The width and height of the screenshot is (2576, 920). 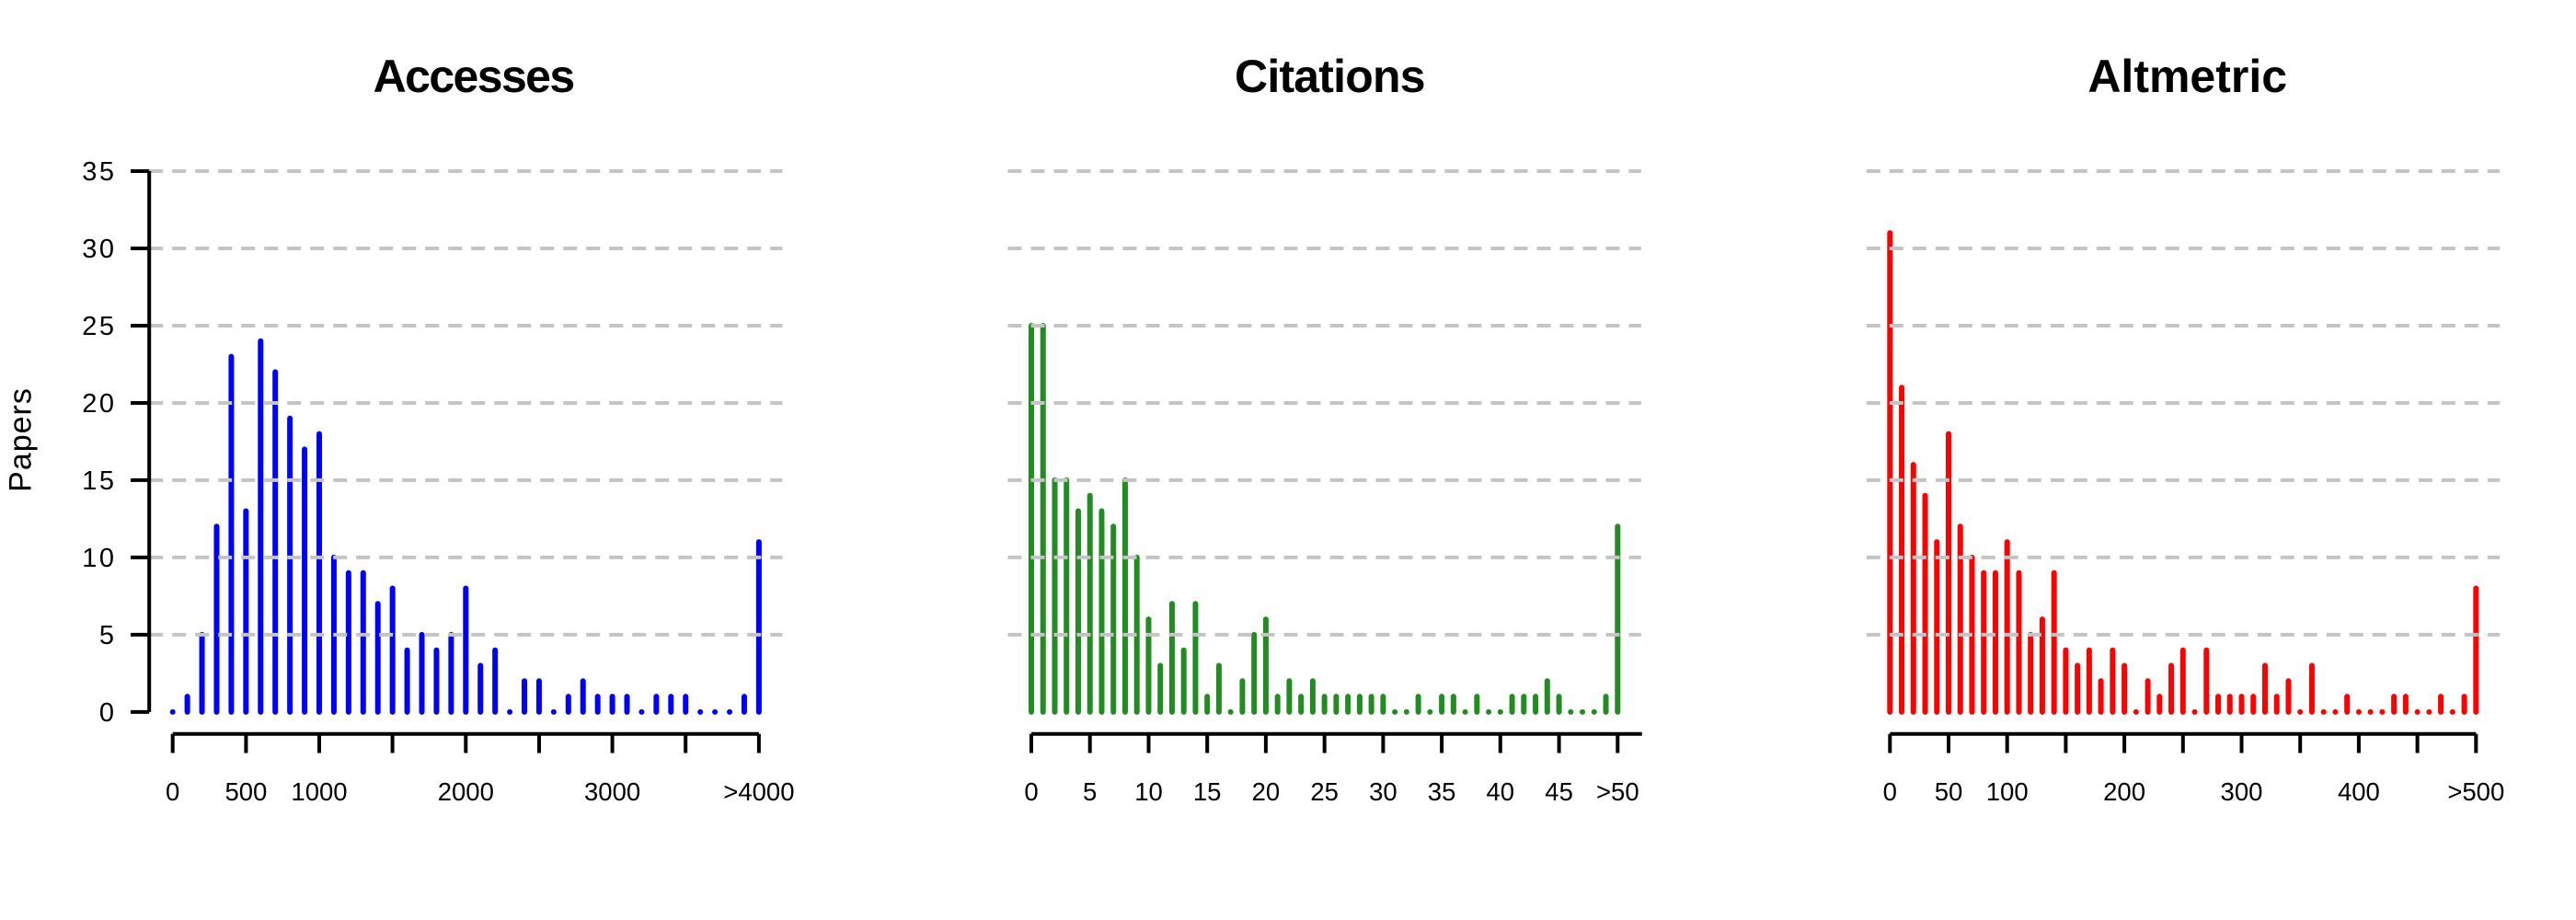 What do you see at coordinates (612, 791) in the screenshot?
I see `svg-text: 3000` at bounding box center [612, 791].